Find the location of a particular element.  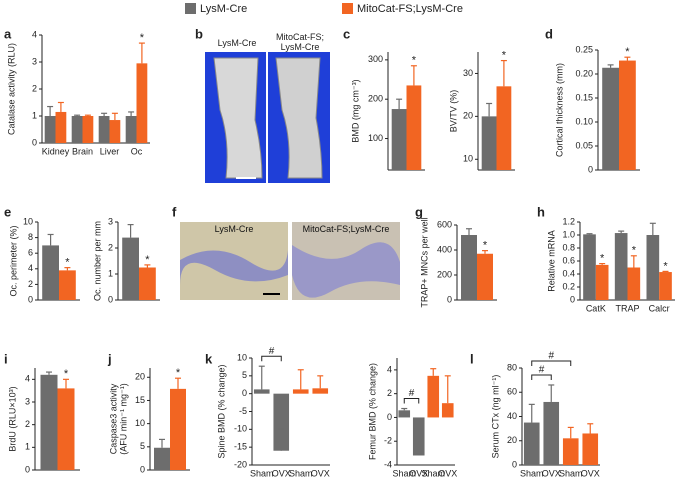

y-axis-label: Oc. perimeter (%) is located at coordinates (13, 260).